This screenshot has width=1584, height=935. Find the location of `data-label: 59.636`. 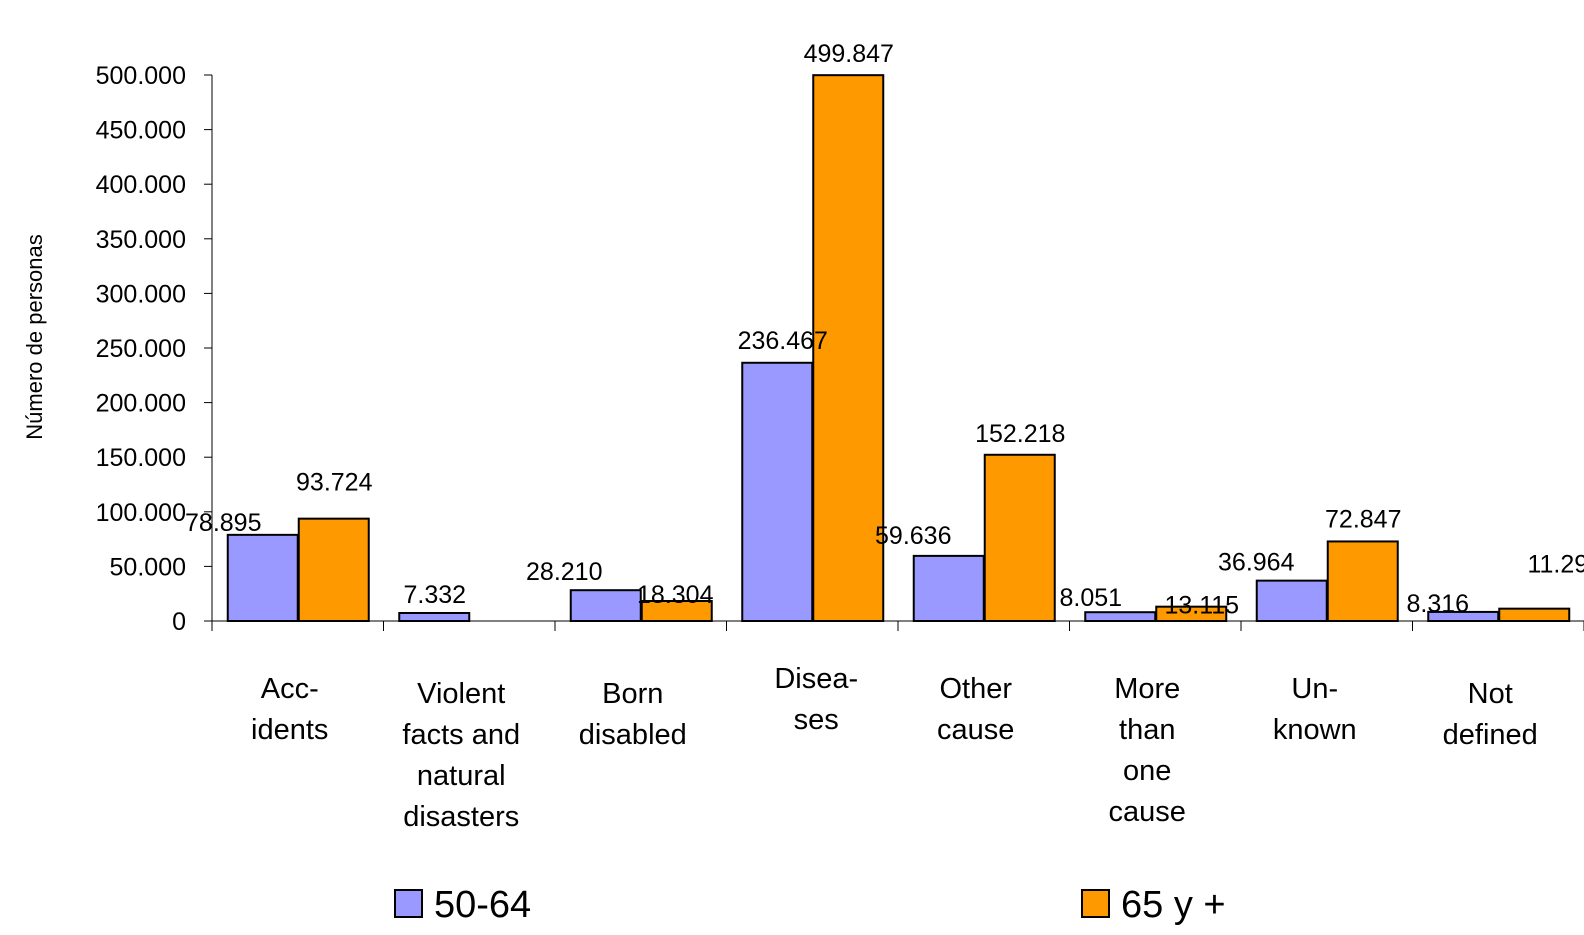

data-label: 59.636 is located at coordinates (913, 536).